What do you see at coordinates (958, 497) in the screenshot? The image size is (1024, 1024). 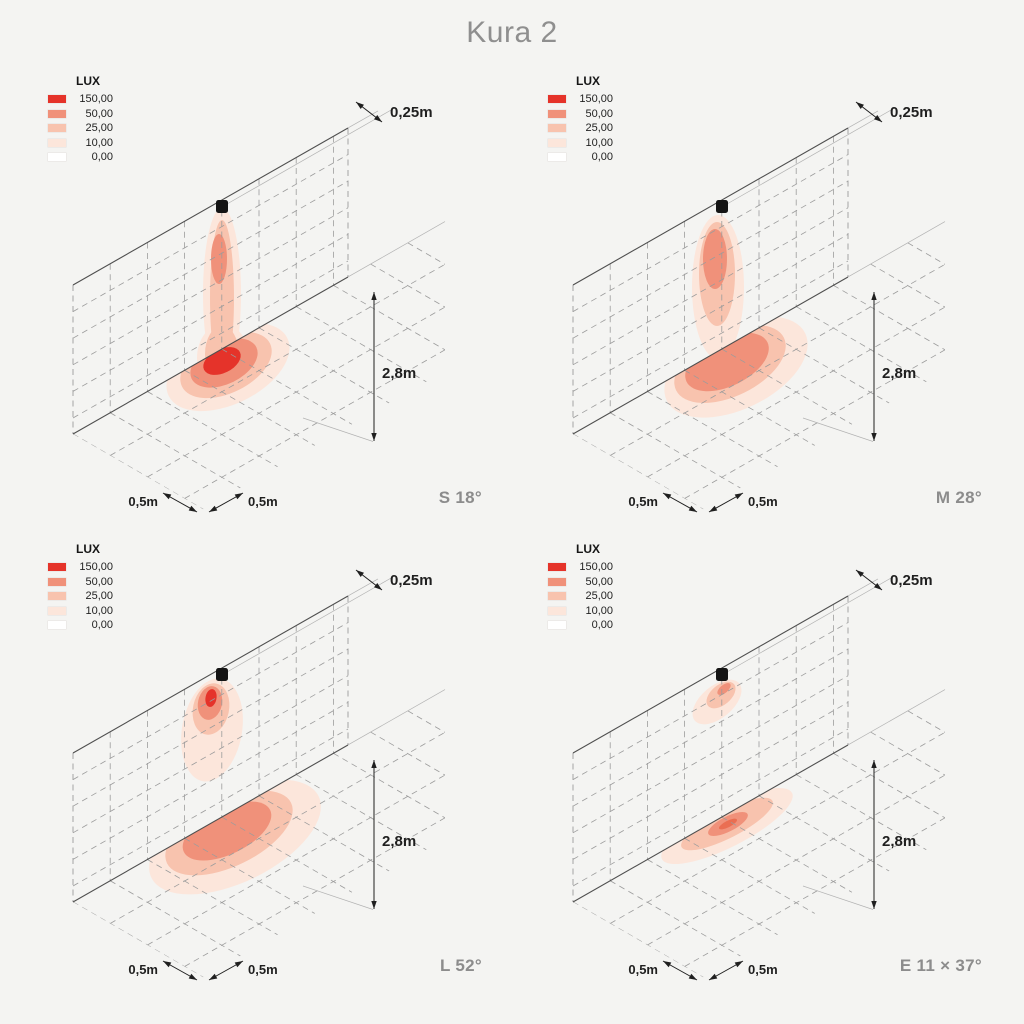 I see `beam-label: M 28°` at bounding box center [958, 497].